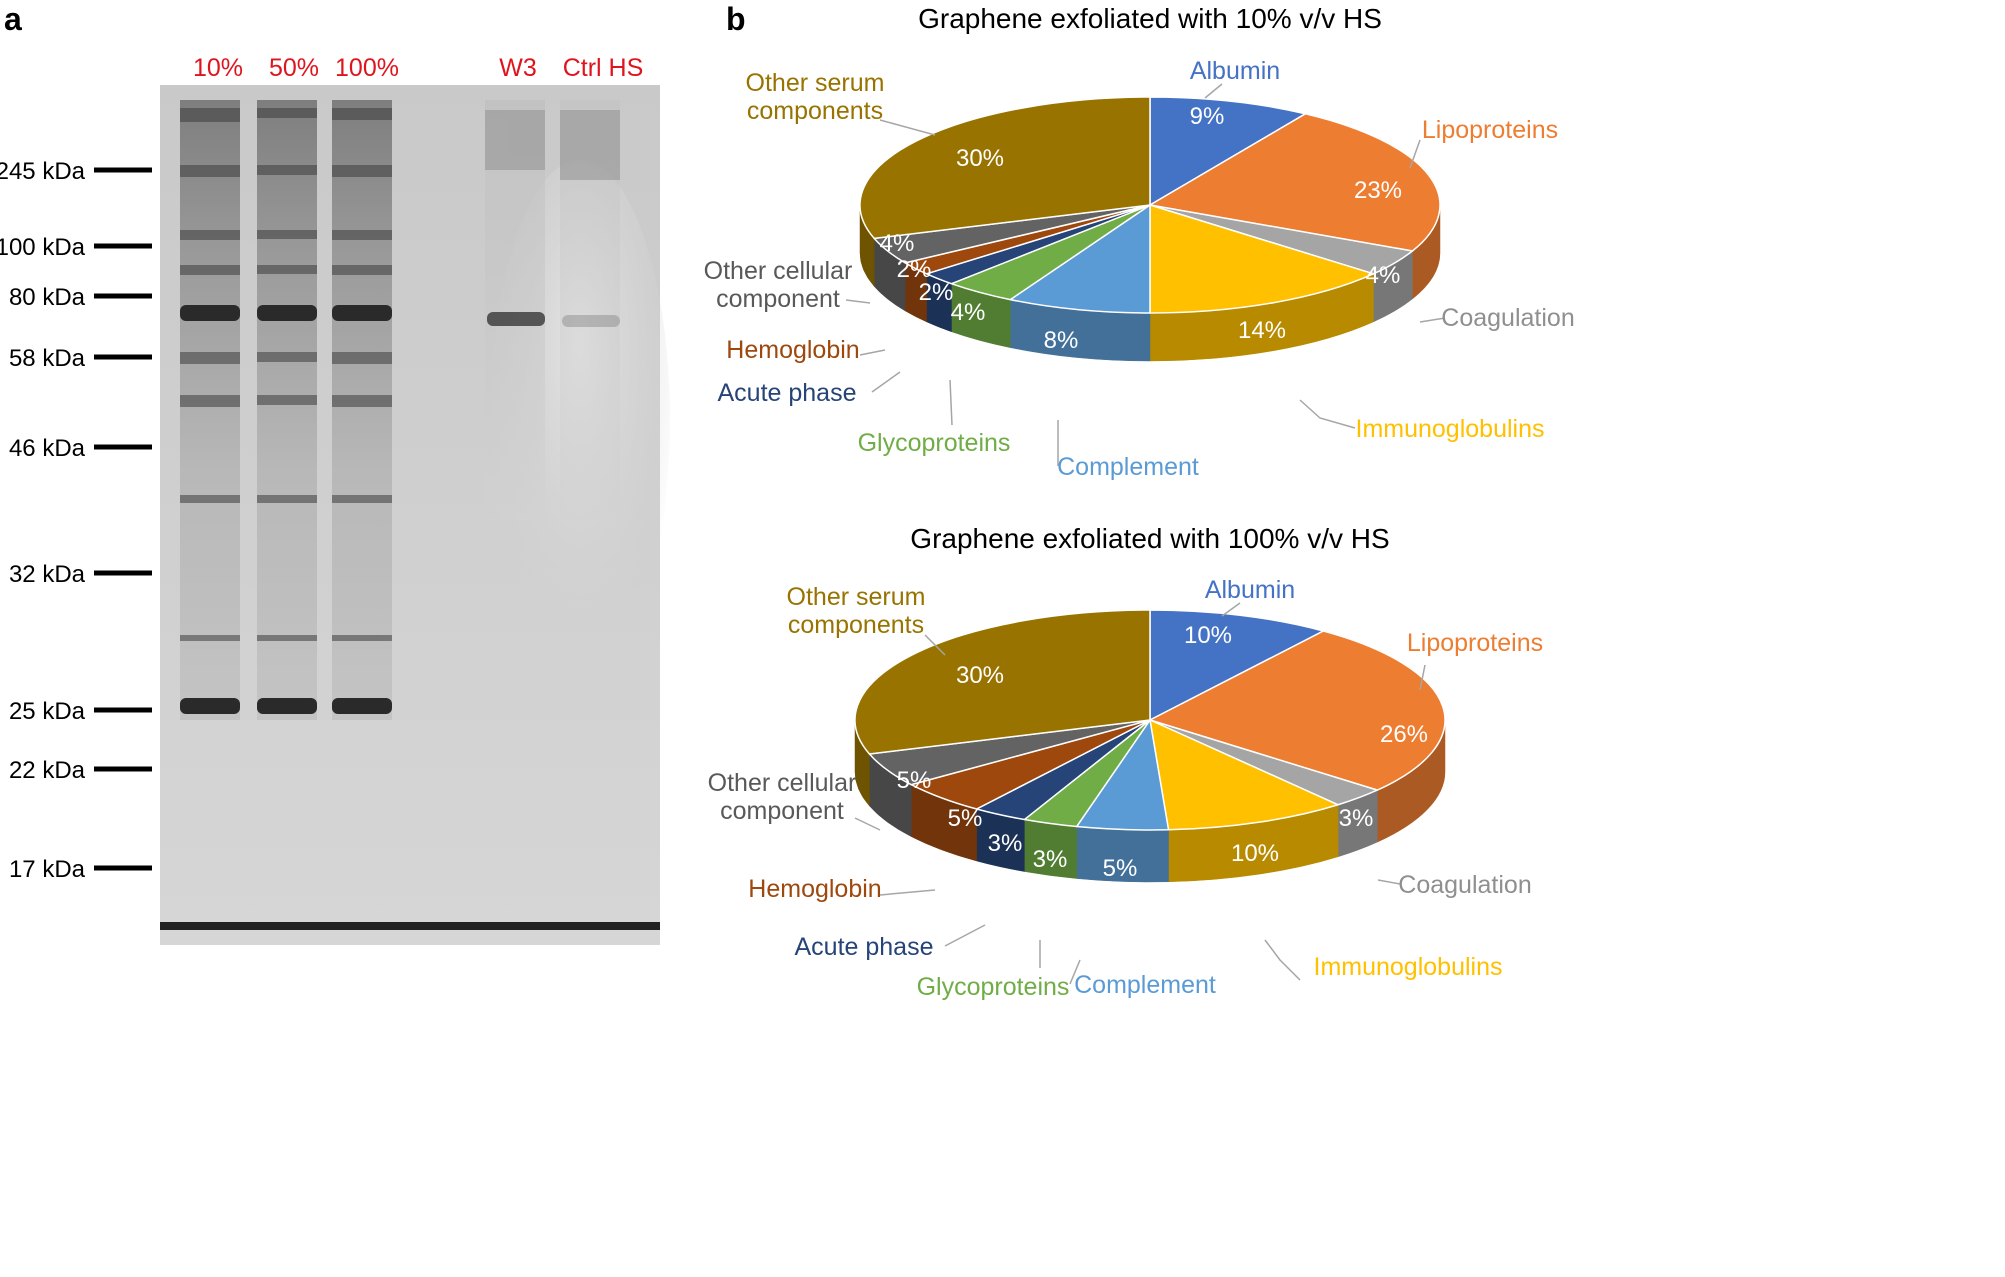 The image size is (2005, 1277). What do you see at coordinates (1061, 340) in the screenshot?
I see `pie-pct-complement: 8%` at bounding box center [1061, 340].